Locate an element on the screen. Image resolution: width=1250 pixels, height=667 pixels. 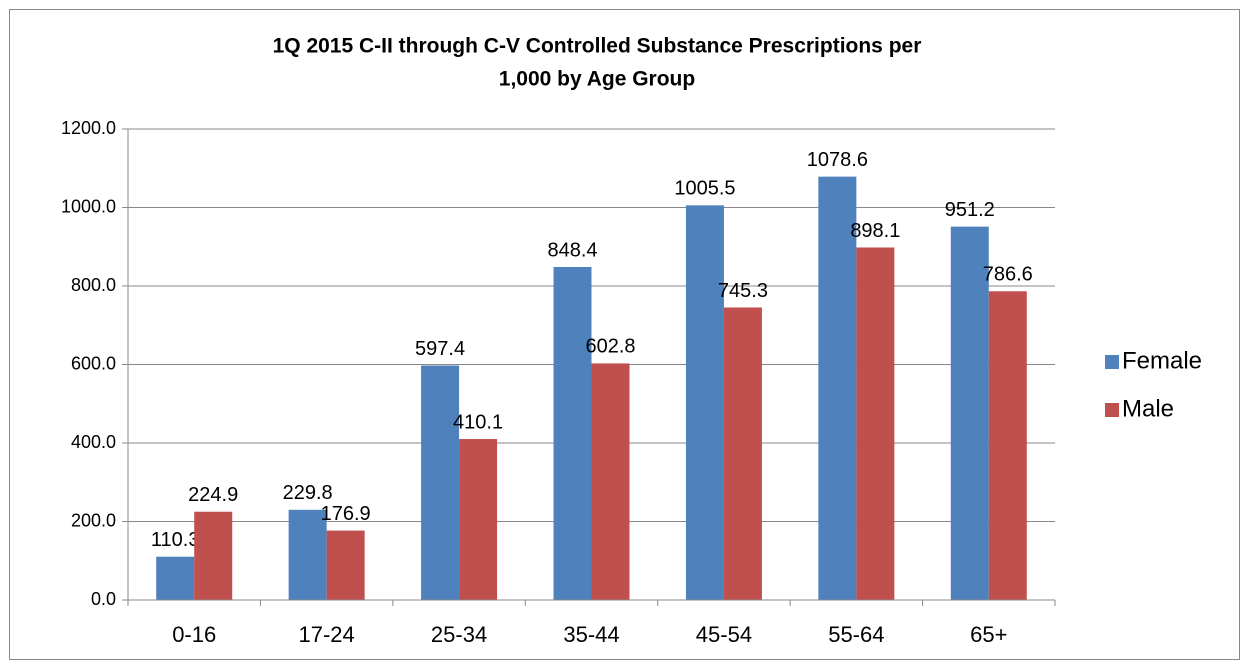
legend-label: Male is located at coordinates (1148, 408).